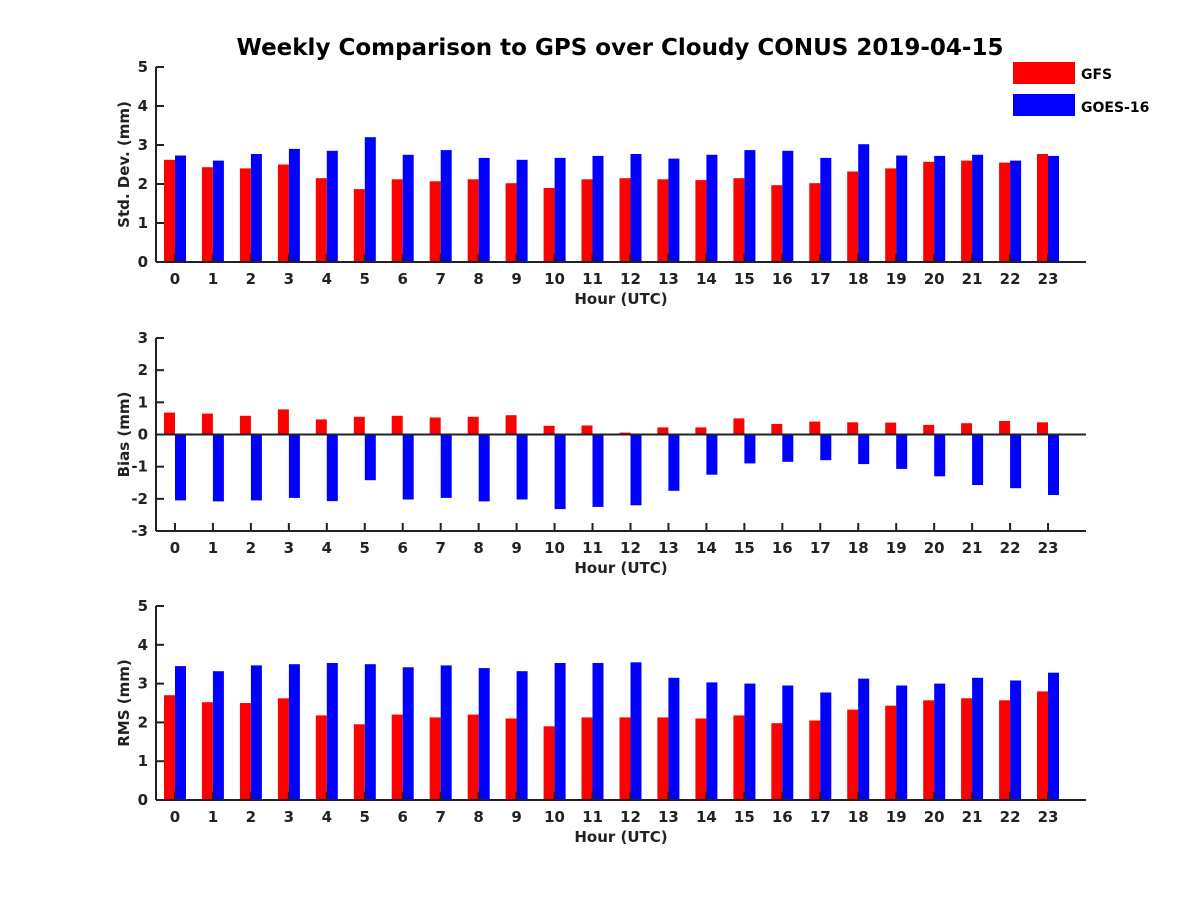 This screenshot has width=1200, height=900. I want to click on bias-xtick-label: 13, so click(668, 548).